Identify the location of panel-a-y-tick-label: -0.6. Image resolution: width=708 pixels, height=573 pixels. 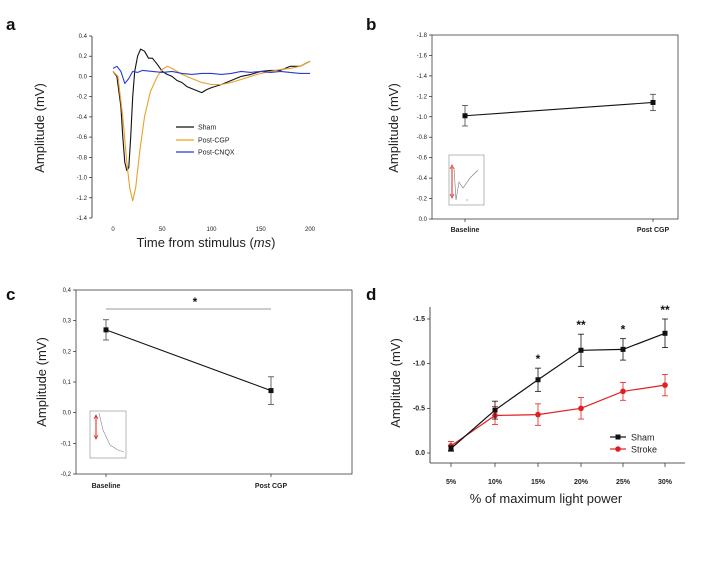
(82, 138).